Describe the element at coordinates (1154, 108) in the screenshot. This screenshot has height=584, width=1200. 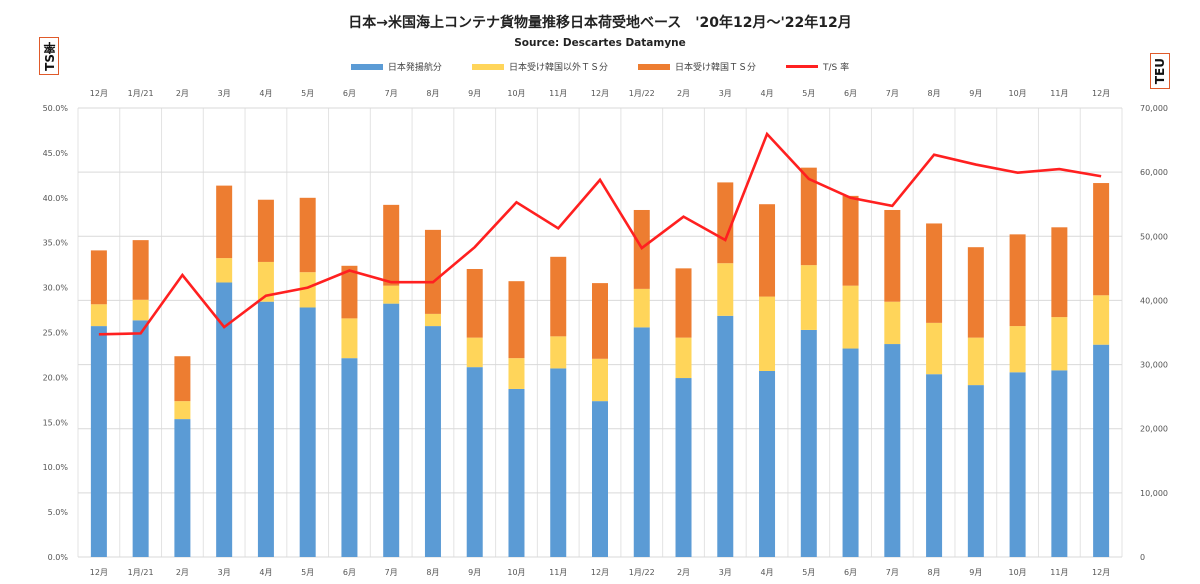
I see `right-tick-label: 70,000` at that location.